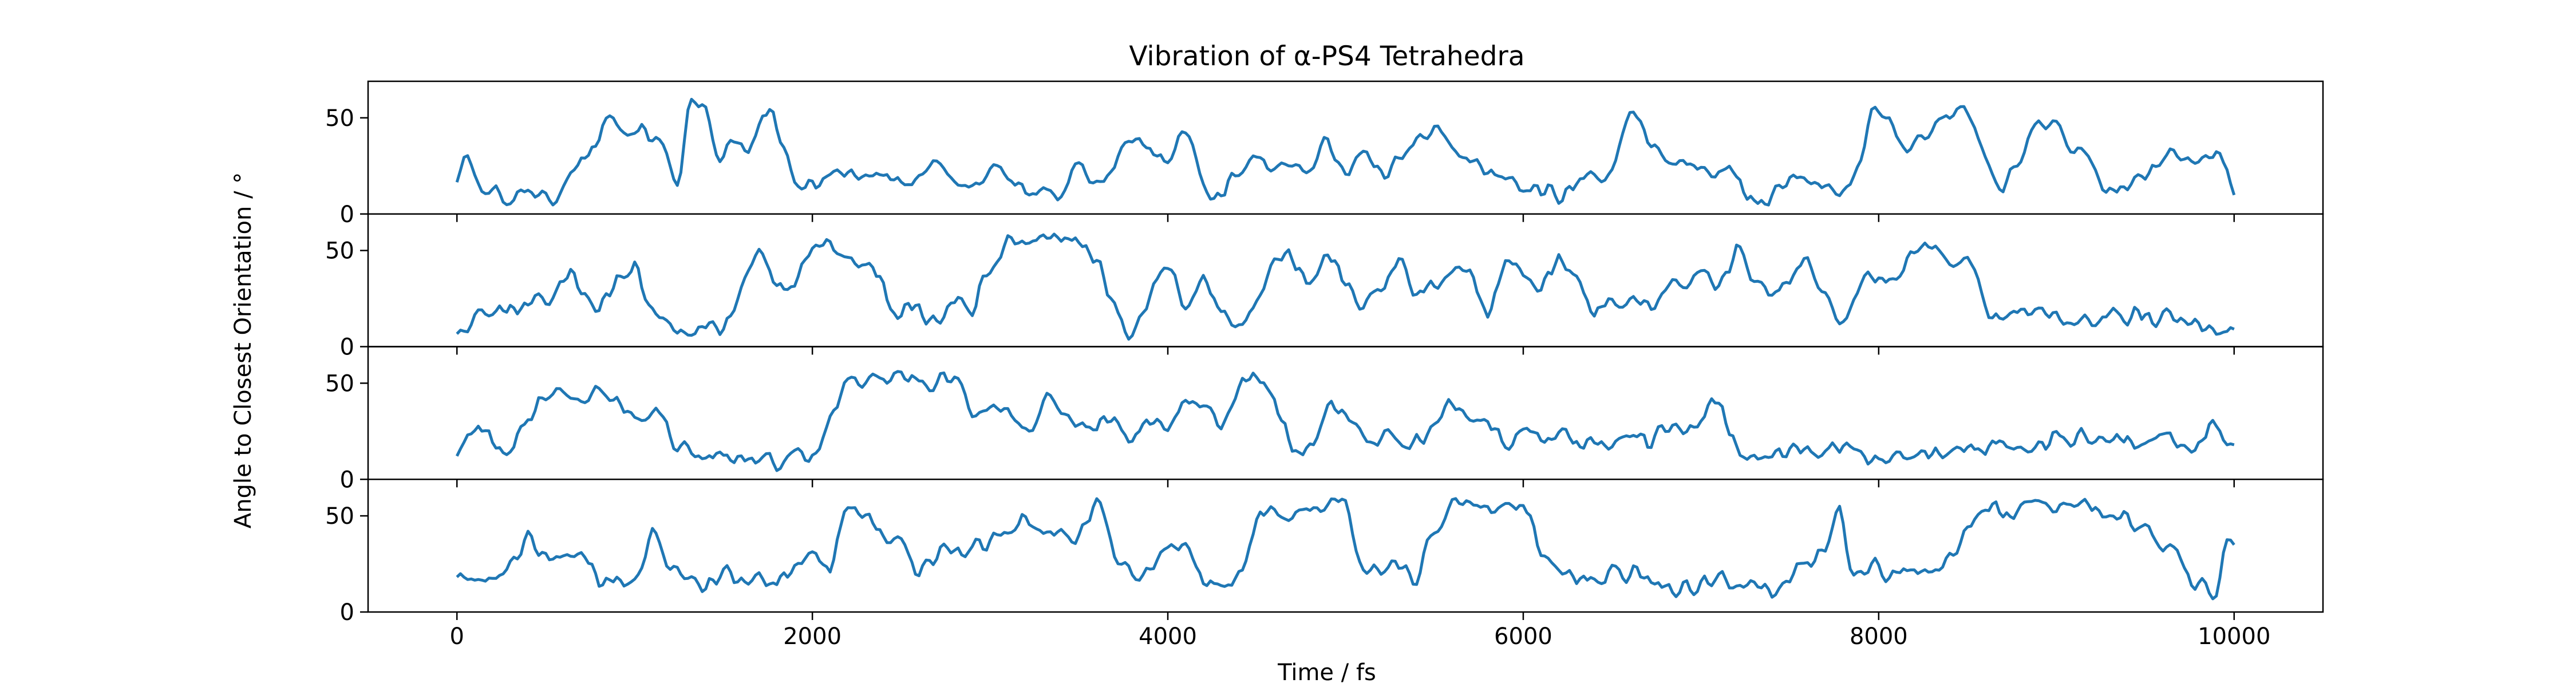  What do you see at coordinates (2234, 637) in the screenshot?
I see `x-tick-label: 10000` at bounding box center [2234, 637].